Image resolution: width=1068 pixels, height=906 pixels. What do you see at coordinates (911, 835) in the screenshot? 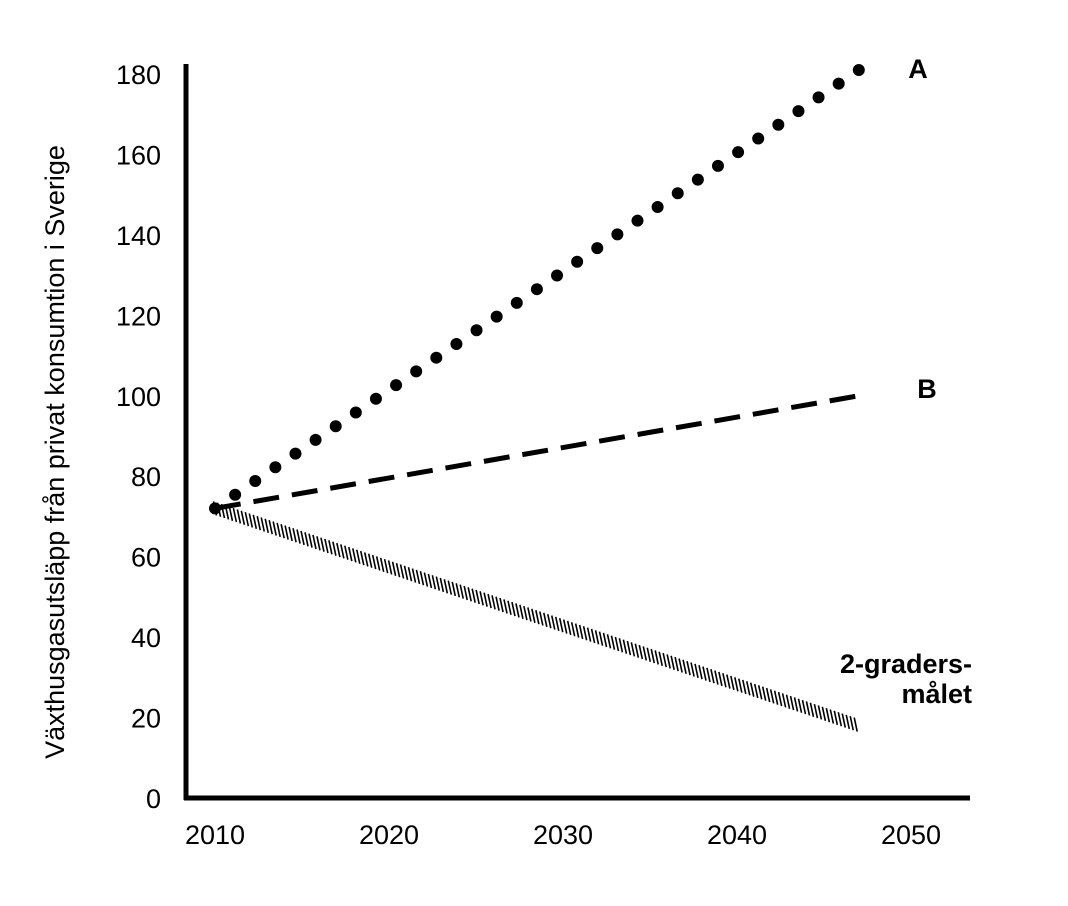
I see `x-tick-label: 2050` at bounding box center [911, 835].